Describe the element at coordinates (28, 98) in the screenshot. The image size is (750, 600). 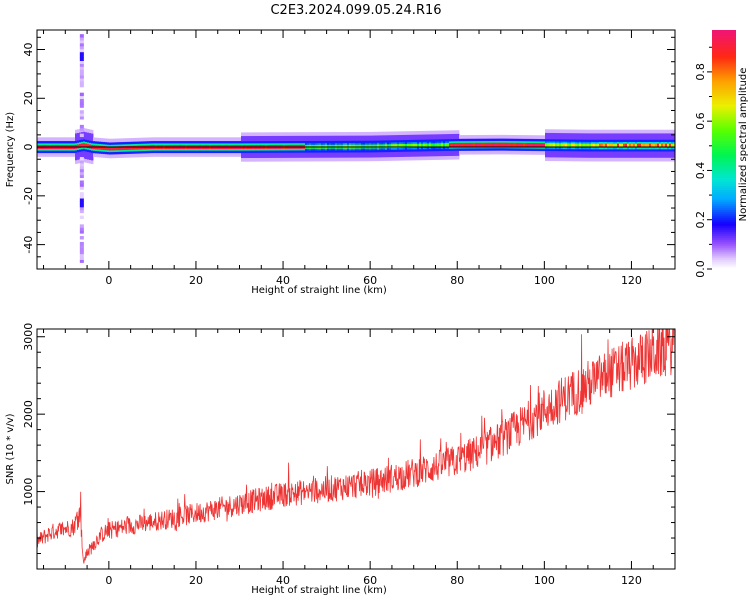
I see `spec-y-tick-label: 20` at that location.